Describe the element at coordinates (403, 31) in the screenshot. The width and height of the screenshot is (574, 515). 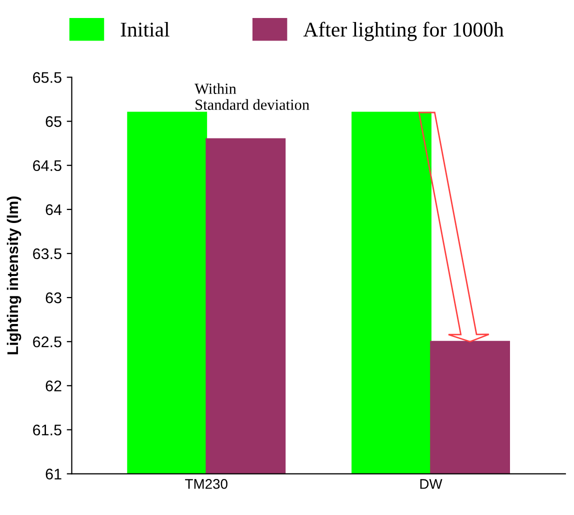
I see `legend-label: After lighting for 1000h` at that location.